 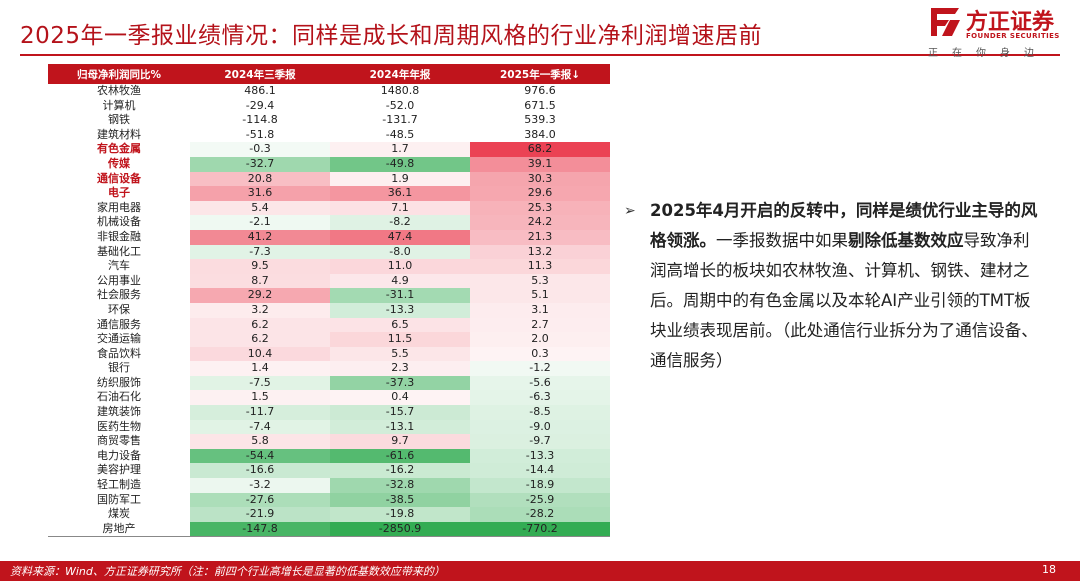 What do you see at coordinates (540, 105) in the screenshot?
I see `cell-q1-2025: 671.5` at bounding box center [540, 105].